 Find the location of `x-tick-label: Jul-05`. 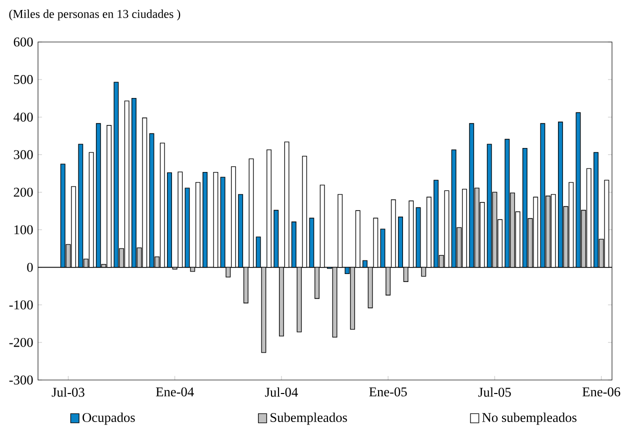

x-tick-label: Jul-05 is located at coordinates (494, 392).